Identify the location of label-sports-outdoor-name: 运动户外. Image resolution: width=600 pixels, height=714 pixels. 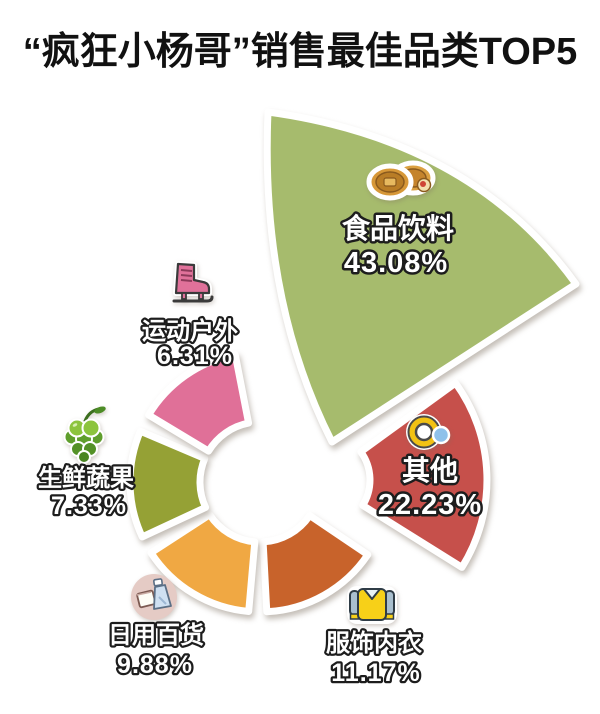
(190, 331).